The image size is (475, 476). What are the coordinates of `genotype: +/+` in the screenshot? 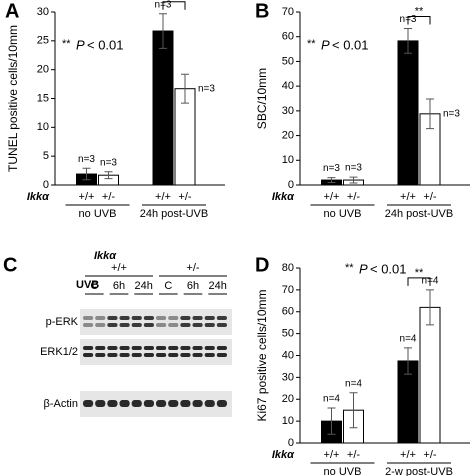 It's located at (119, 268).